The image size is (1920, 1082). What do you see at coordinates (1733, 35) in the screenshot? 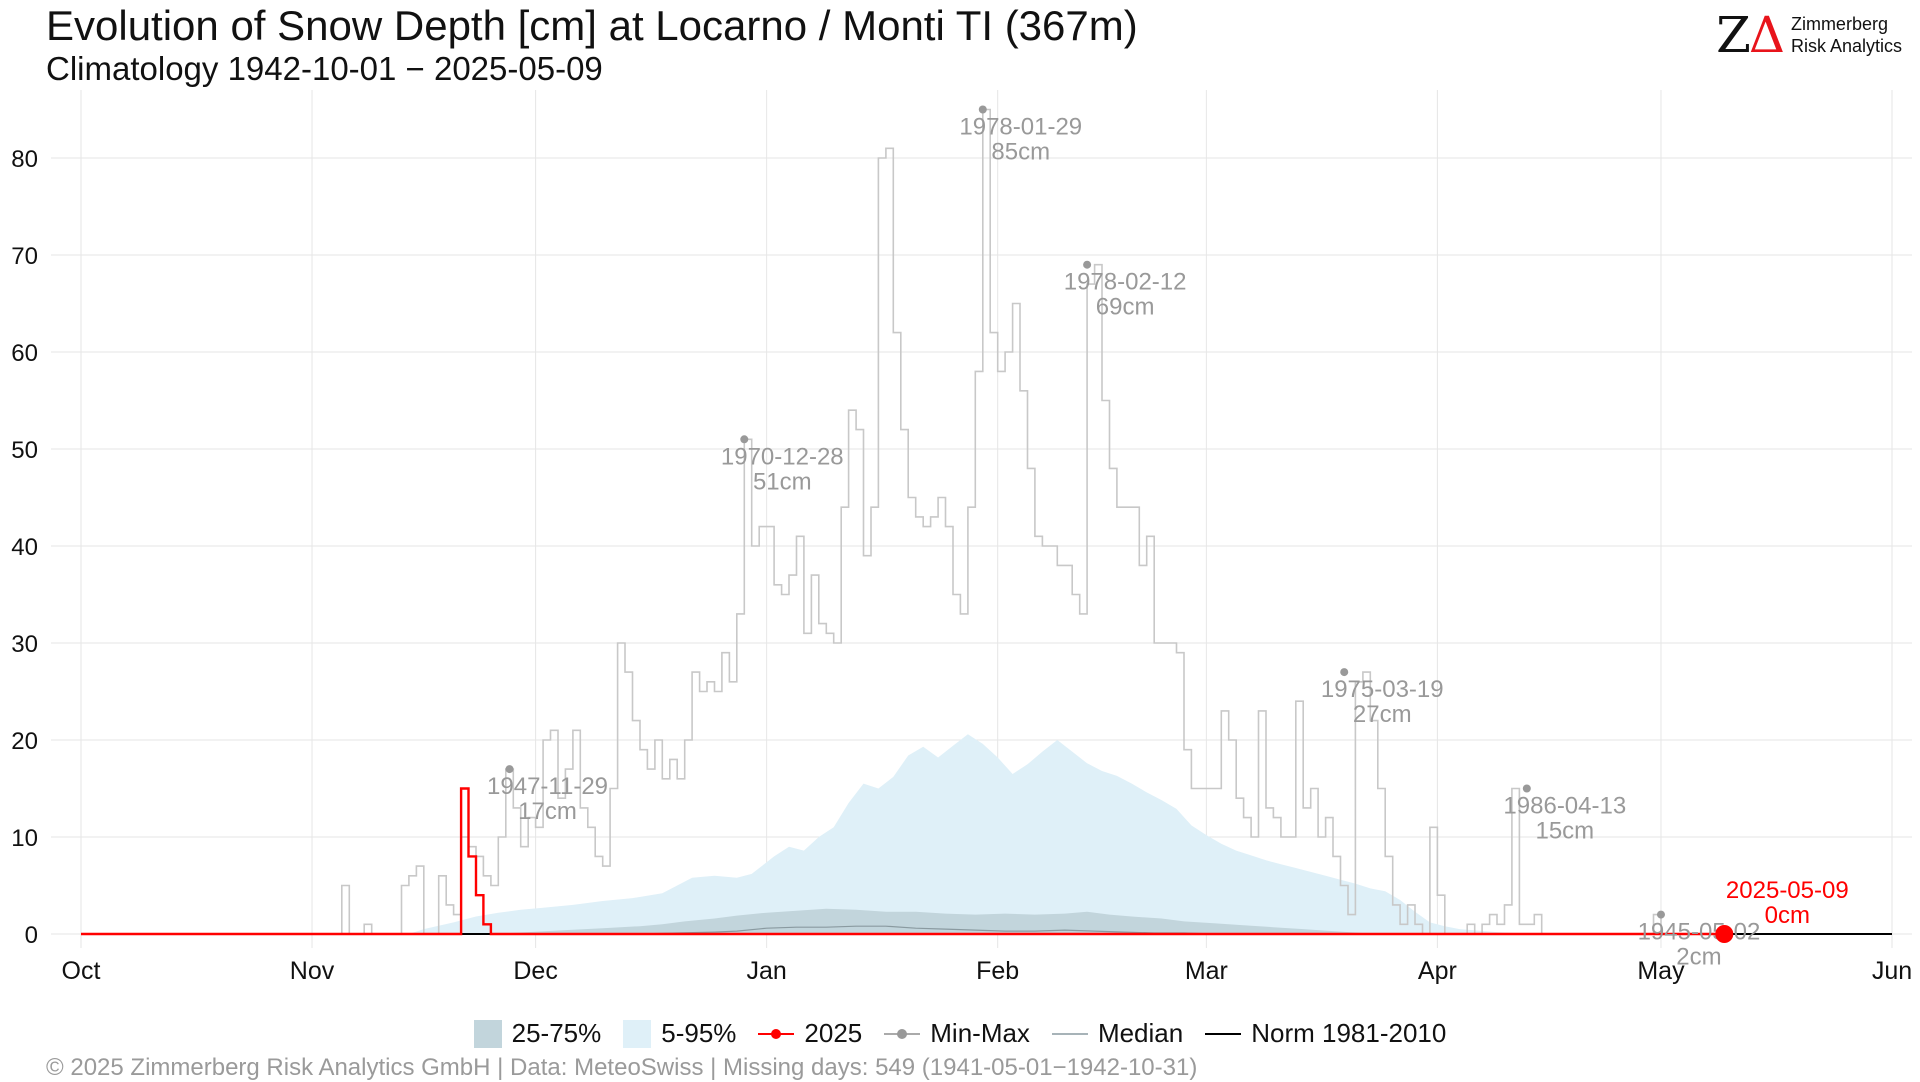
I see `logo-z-glyph: Z` at bounding box center [1733, 35].